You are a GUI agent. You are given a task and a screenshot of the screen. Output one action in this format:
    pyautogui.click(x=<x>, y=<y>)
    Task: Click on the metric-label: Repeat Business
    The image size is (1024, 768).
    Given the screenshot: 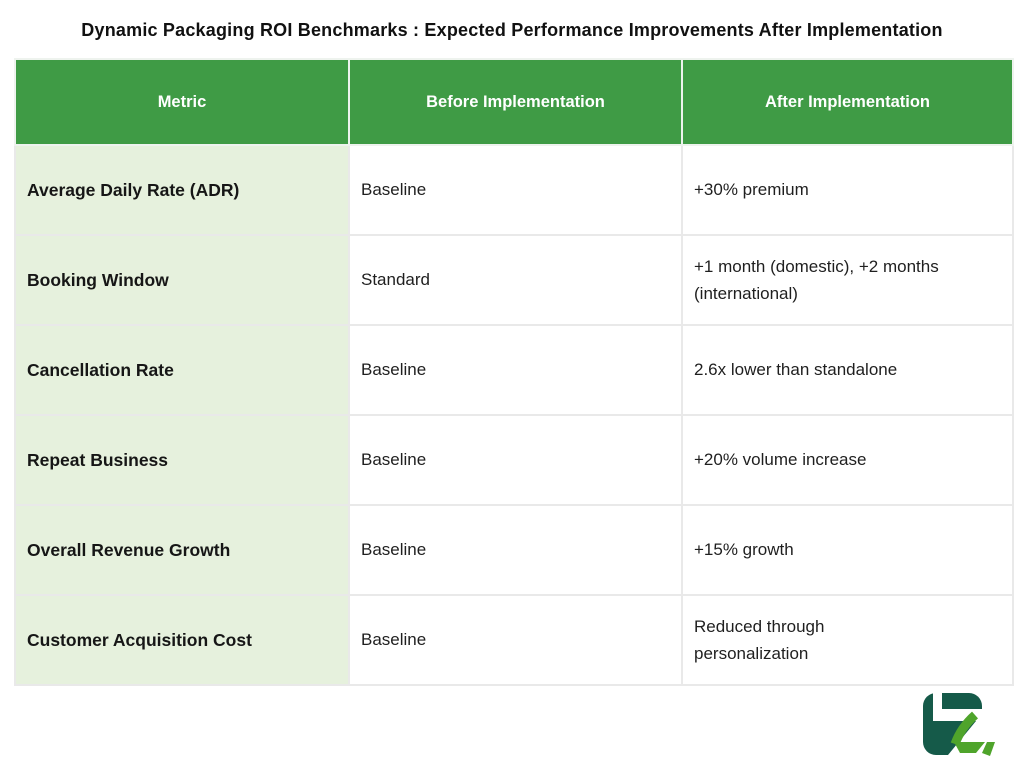 What is the action you would take?
    pyautogui.click(x=98, y=460)
    